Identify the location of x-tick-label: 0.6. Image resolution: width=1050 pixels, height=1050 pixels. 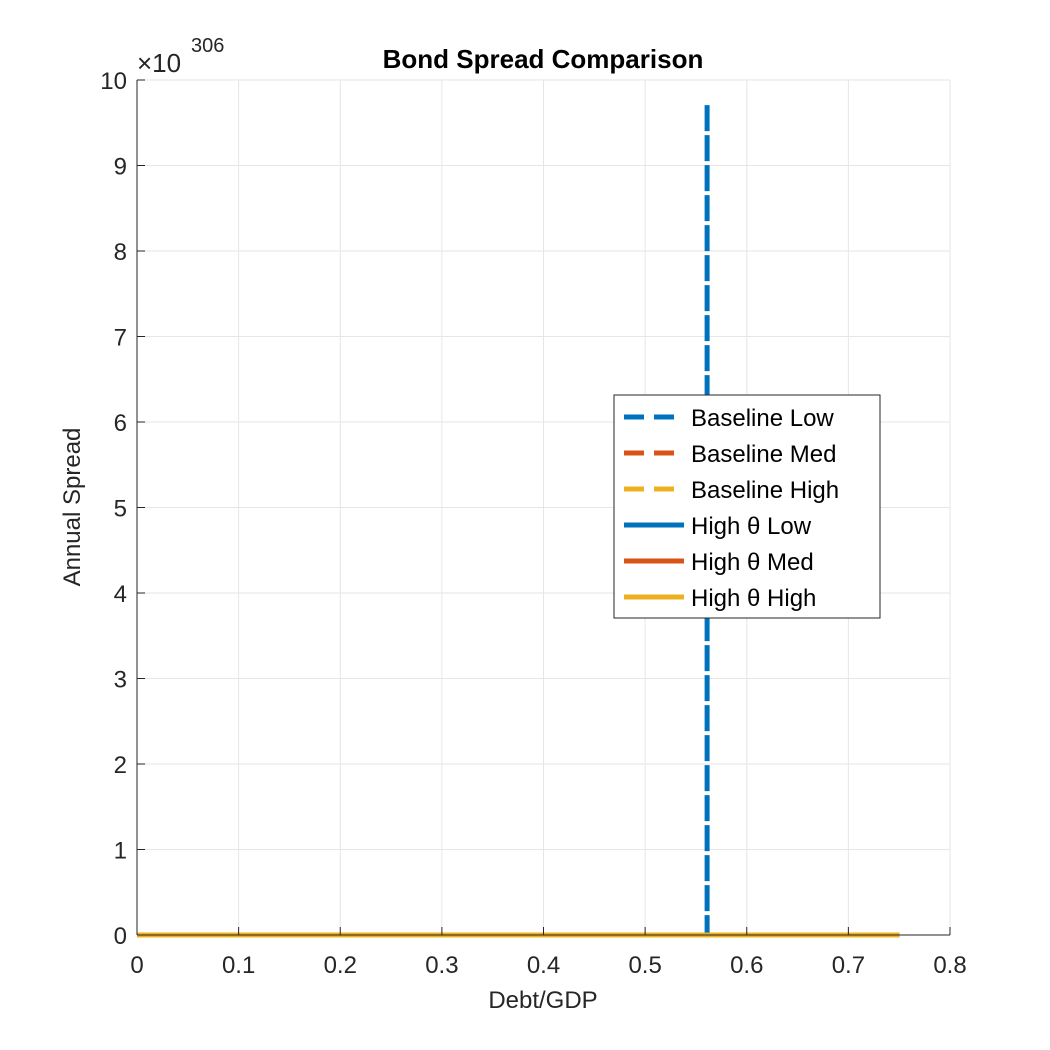
(746, 965).